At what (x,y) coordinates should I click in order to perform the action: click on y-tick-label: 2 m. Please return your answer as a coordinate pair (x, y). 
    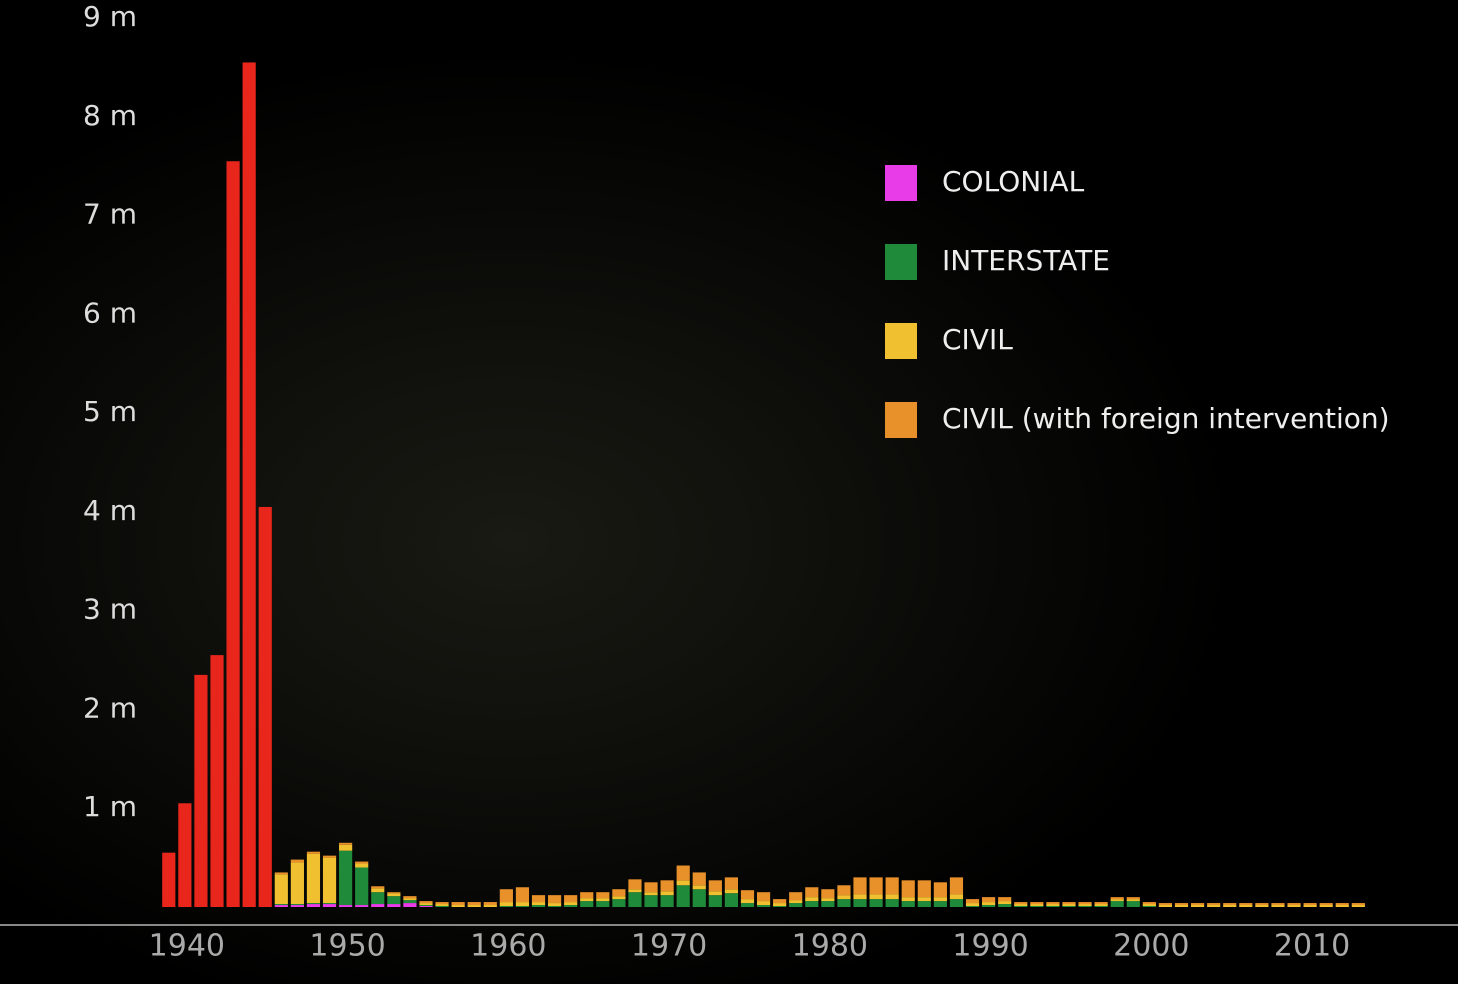
    Looking at the image, I should click on (110, 707).